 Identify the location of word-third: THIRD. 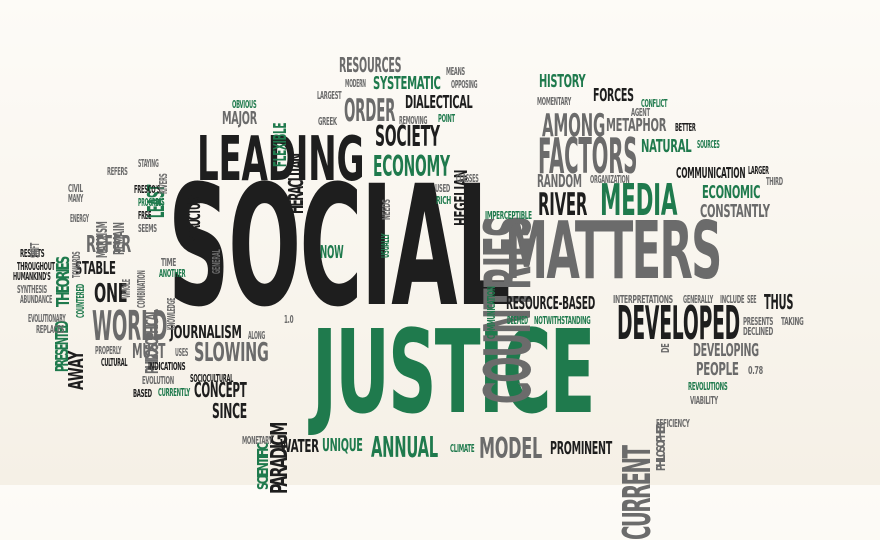
(774, 181).